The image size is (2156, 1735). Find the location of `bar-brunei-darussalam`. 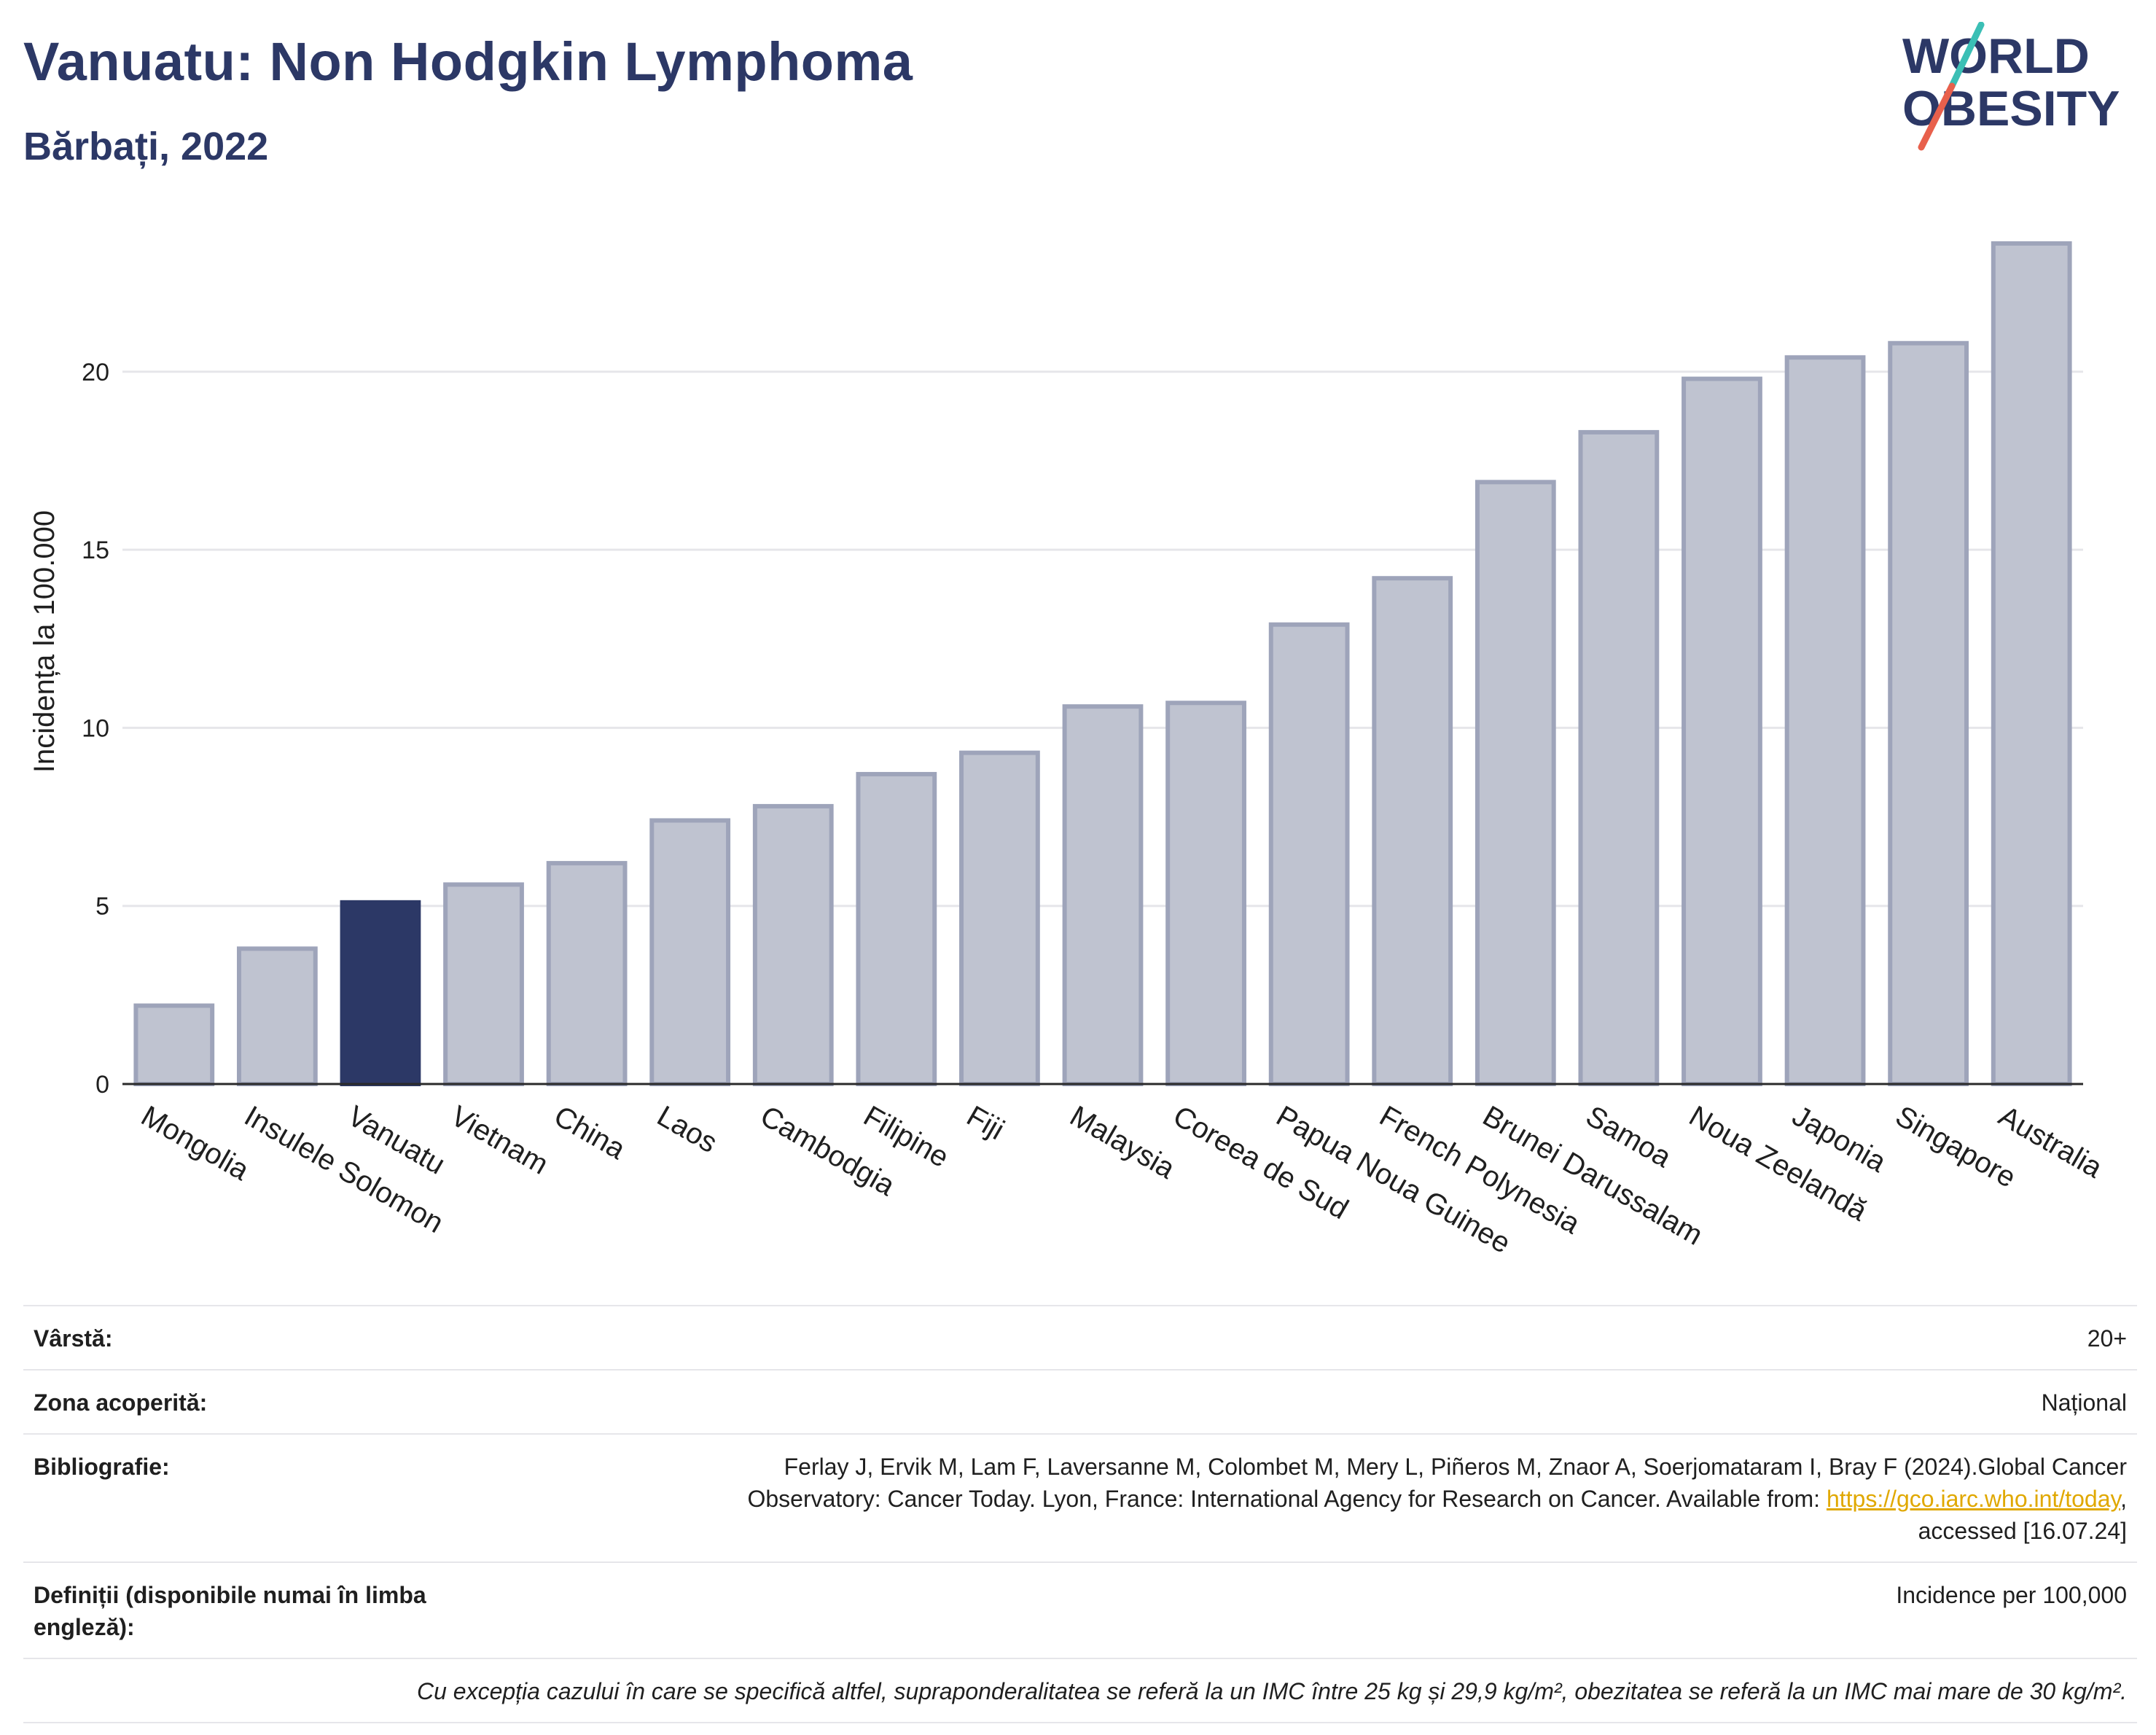

bar-brunei-darussalam is located at coordinates (1516, 783).